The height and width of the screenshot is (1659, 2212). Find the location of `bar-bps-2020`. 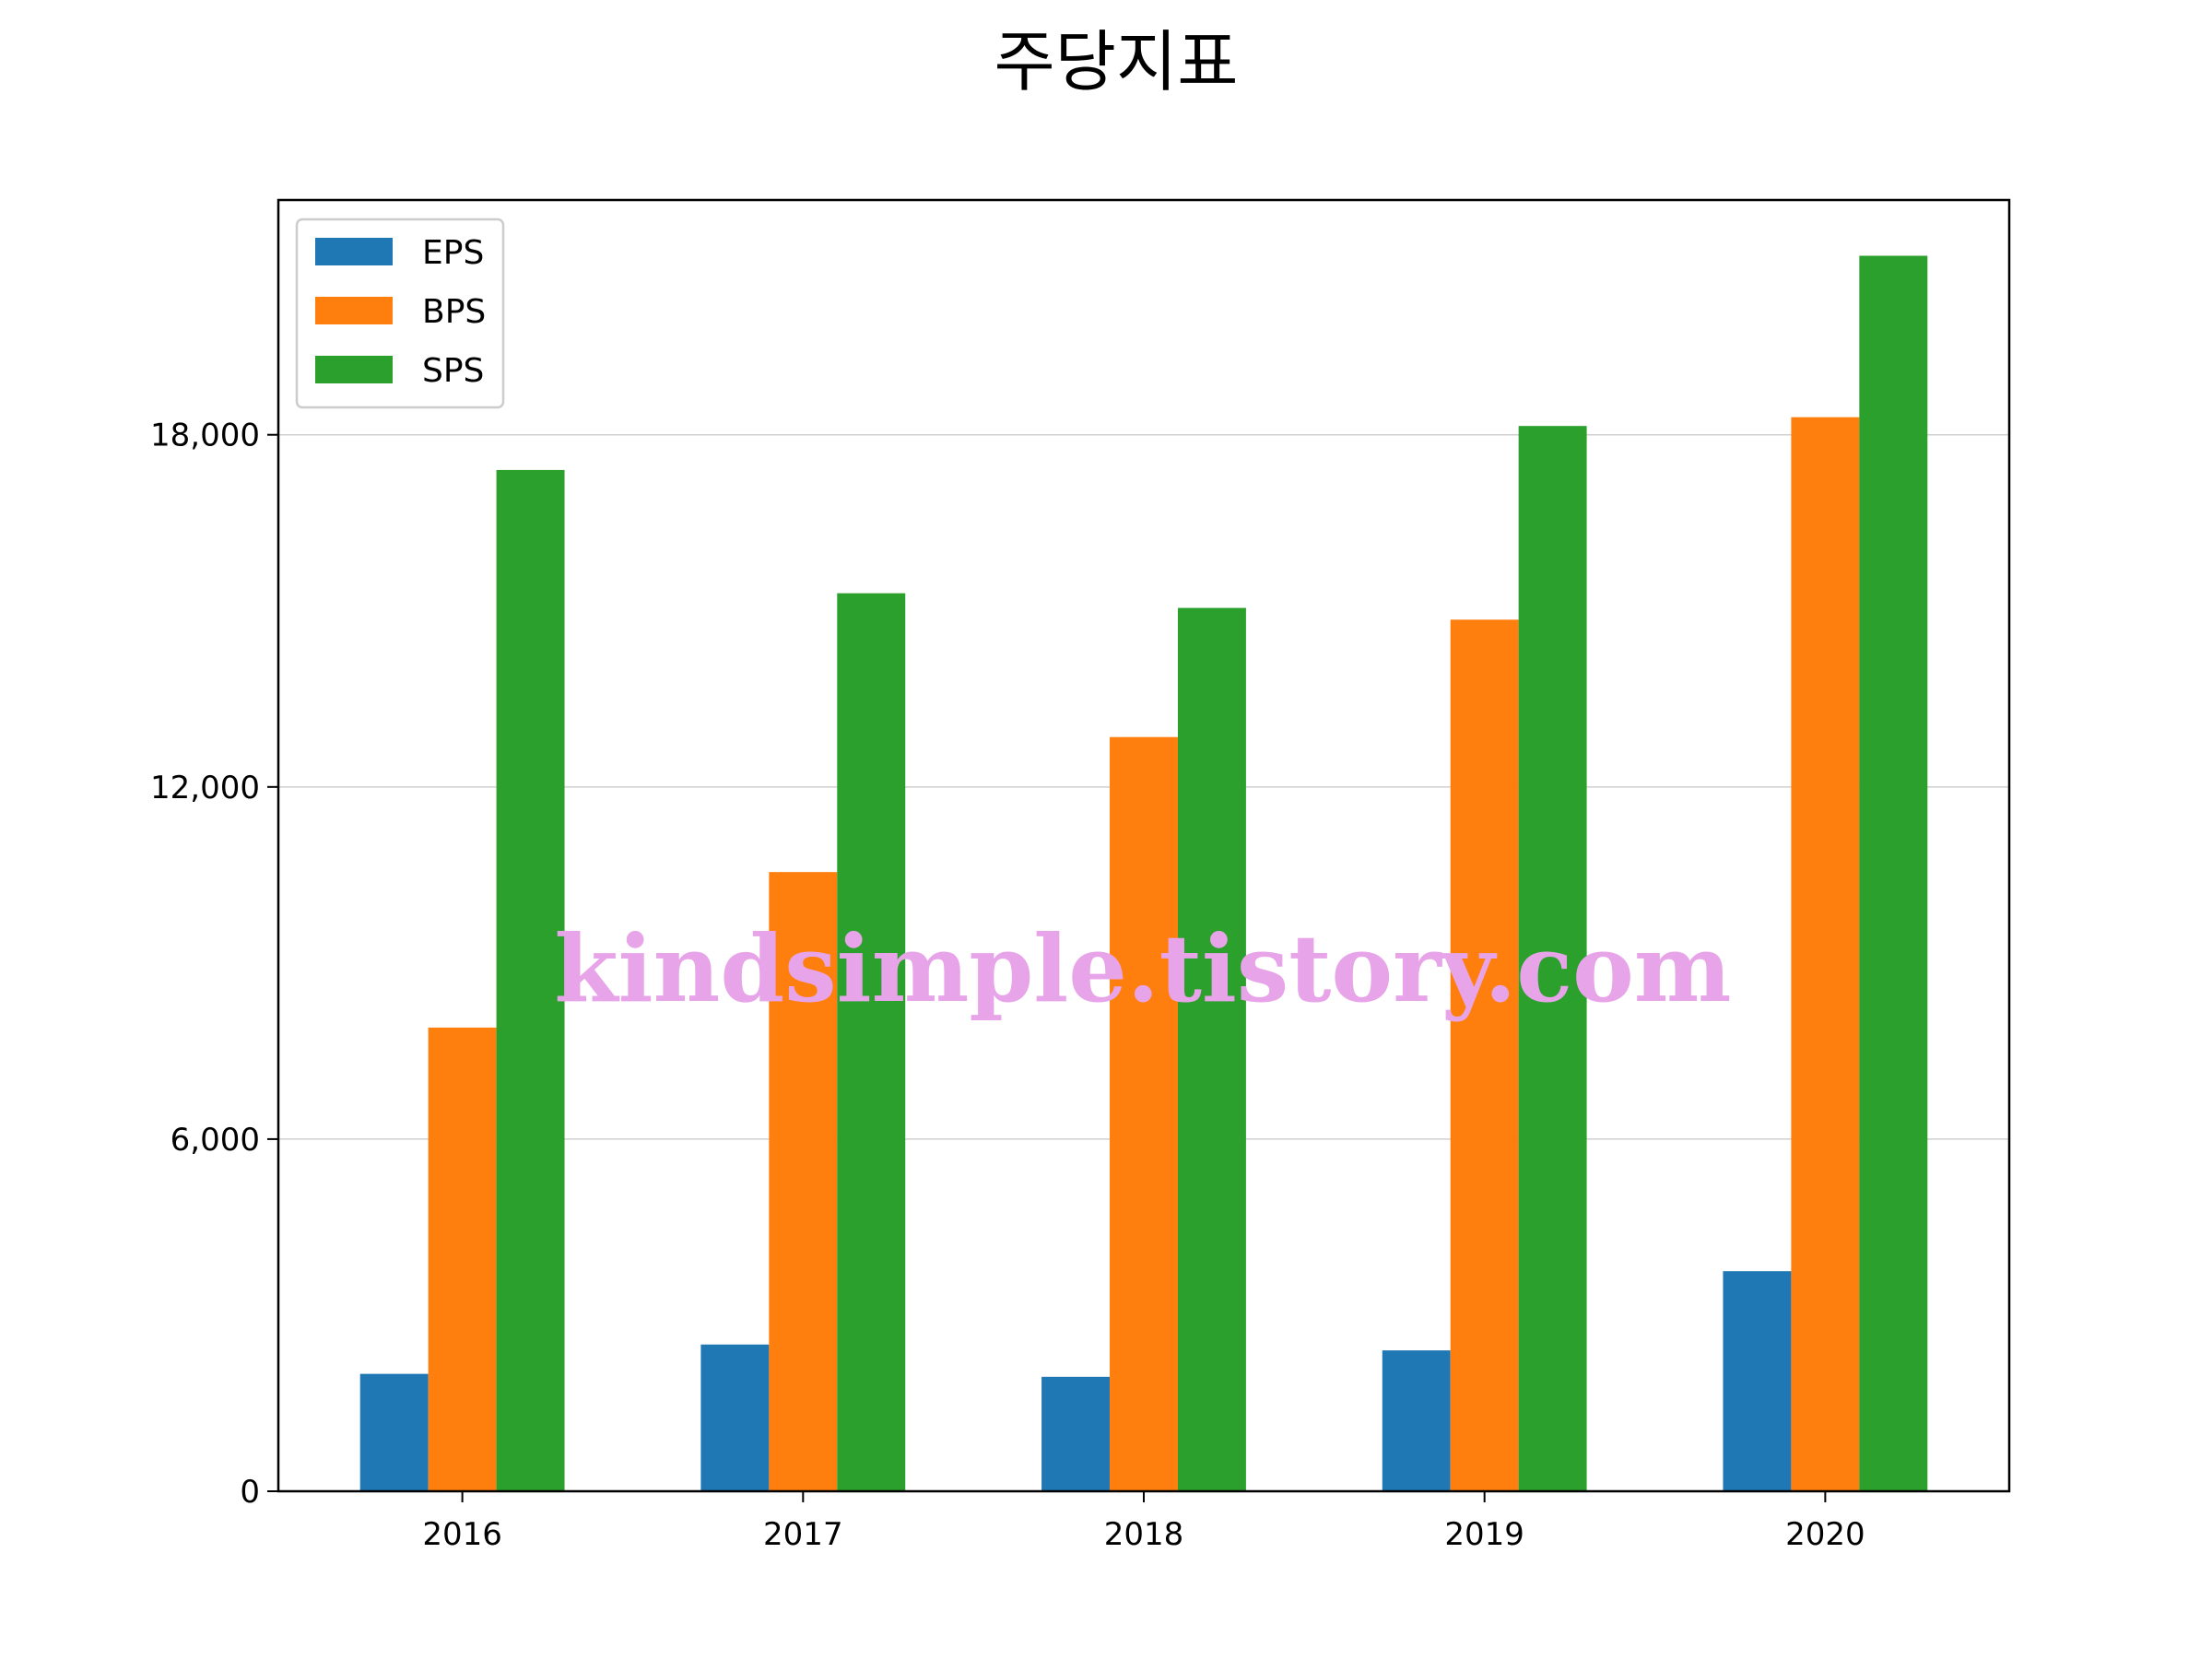

bar-bps-2020 is located at coordinates (1825, 954).